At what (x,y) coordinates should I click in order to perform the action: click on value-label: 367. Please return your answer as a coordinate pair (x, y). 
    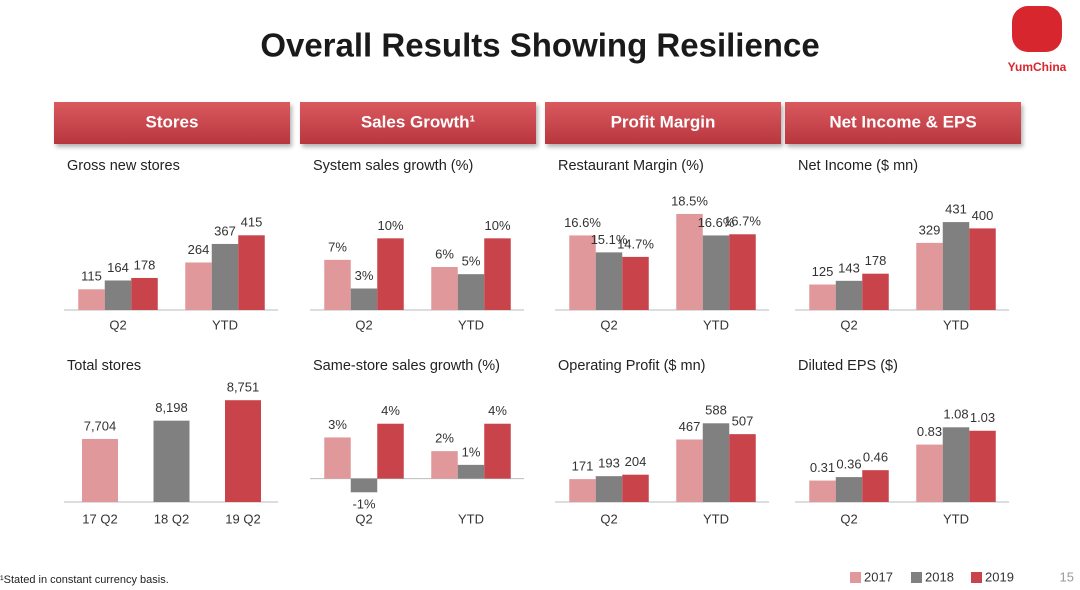
    Looking at the image, I should click on (225, 230).